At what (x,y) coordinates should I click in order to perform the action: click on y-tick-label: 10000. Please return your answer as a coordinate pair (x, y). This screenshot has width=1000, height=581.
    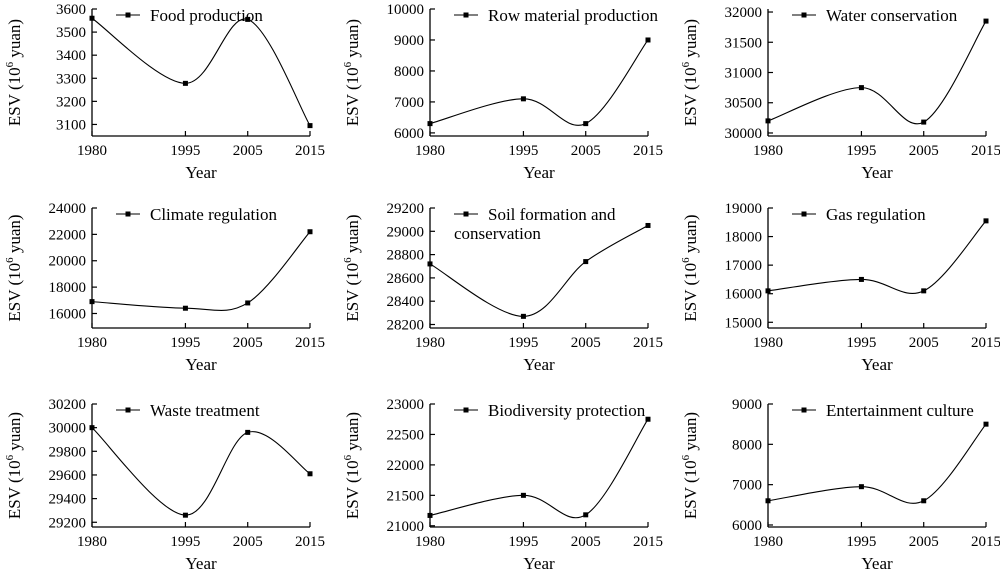
    Looking at the image, I should click on (406, 10).